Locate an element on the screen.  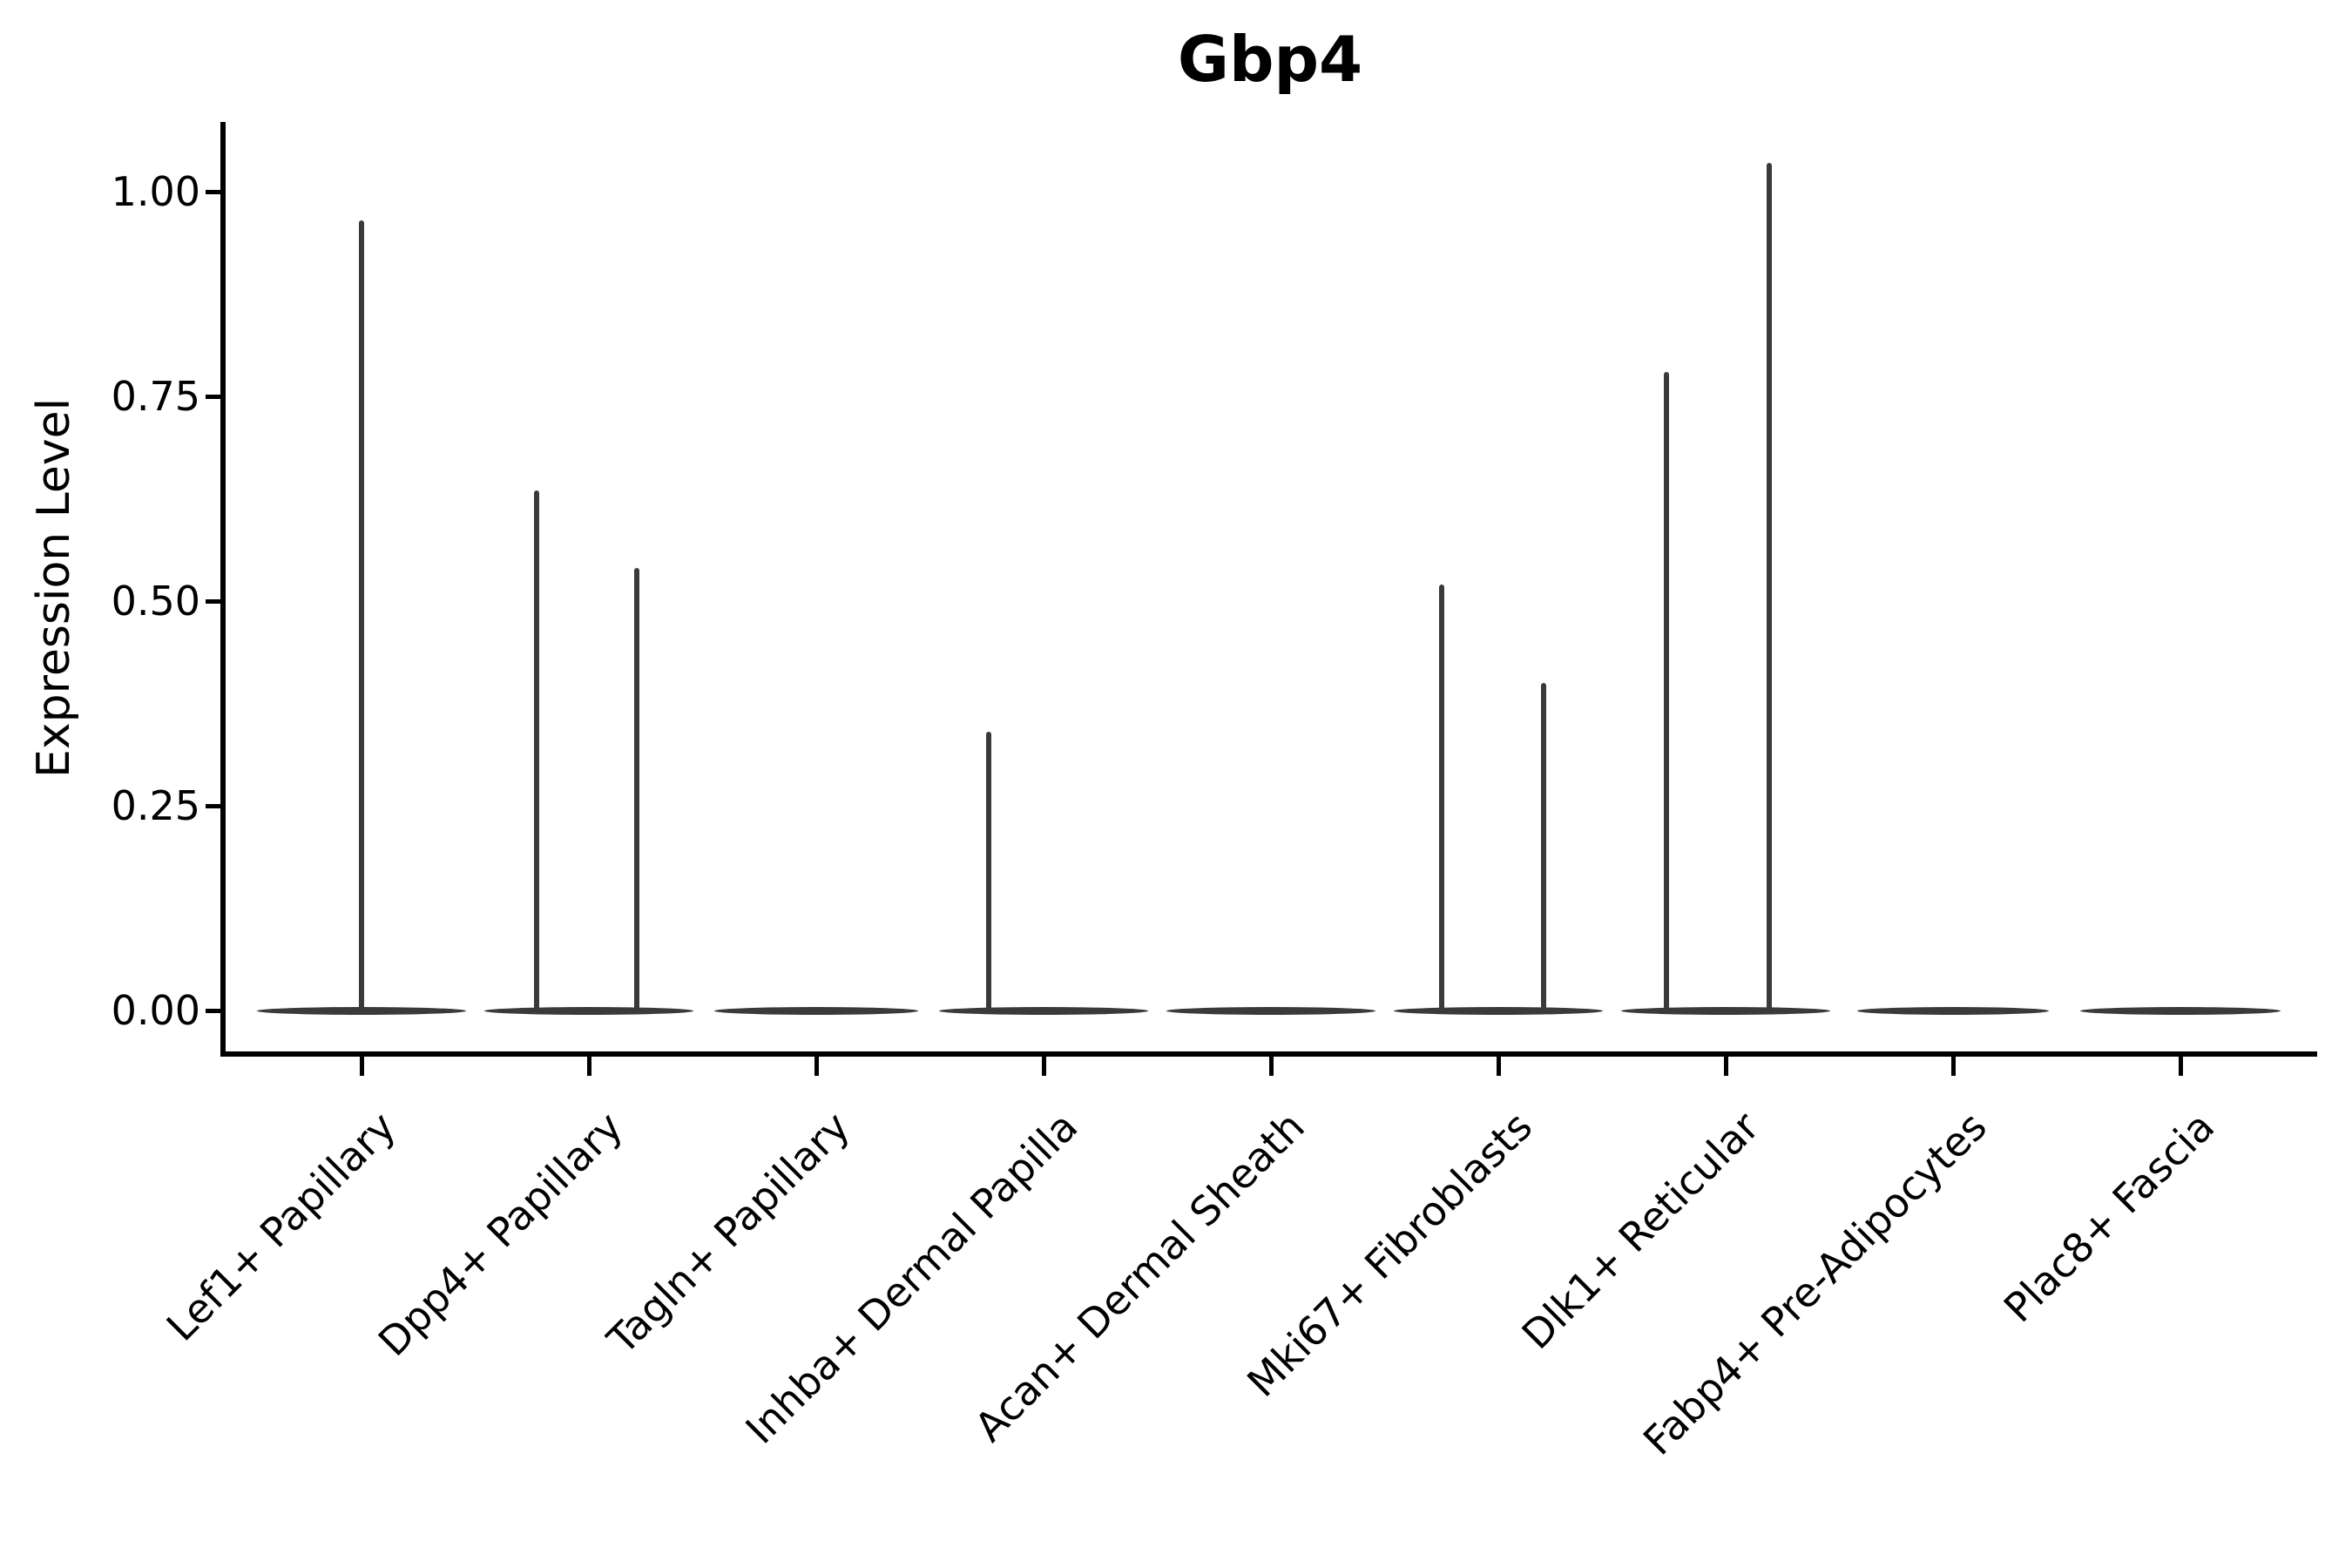
chart-title: Gbp4 is located at coordinates (1270, 59).